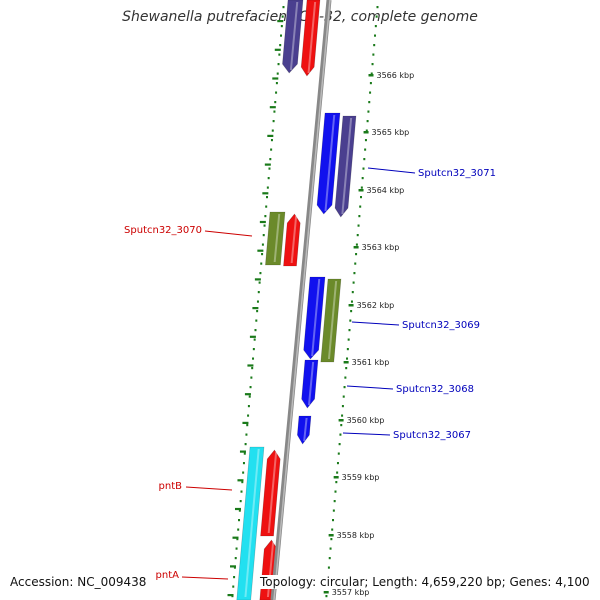 The height and width of the screenshot is (600, 600). What do you see at coordinates (391, 132) in the screenshot?
I see `ruler-tick-label: 3565 kbp` at bounding box center [391, 132].